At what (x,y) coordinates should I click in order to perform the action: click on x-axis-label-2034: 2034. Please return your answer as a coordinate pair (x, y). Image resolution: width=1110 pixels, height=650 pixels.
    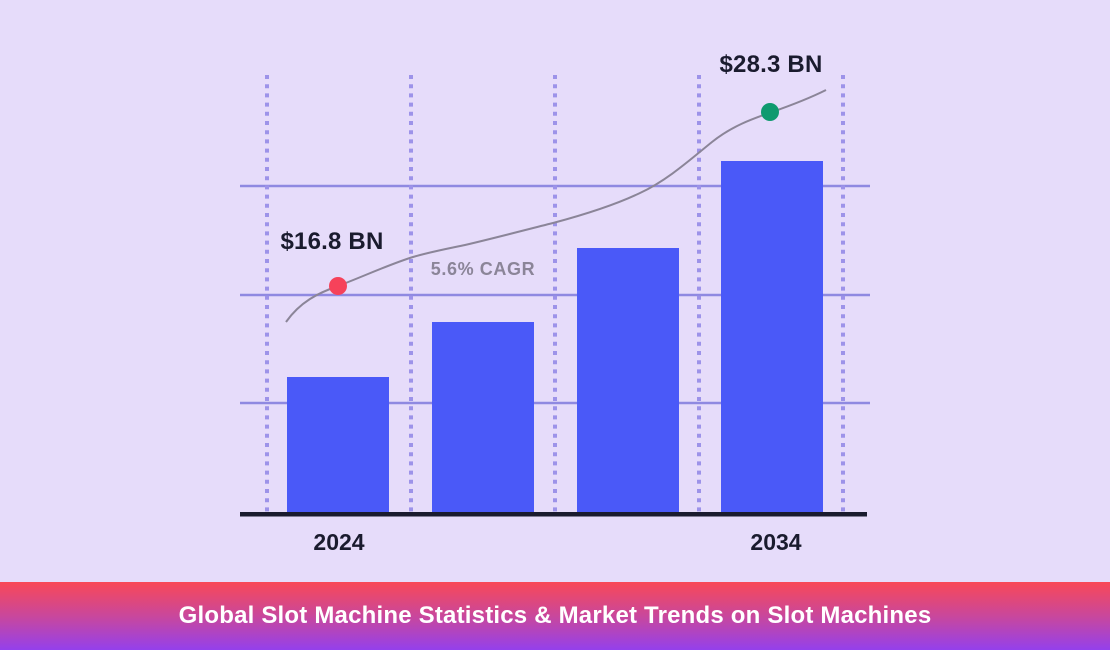
    Looking at the image, I should click on (776, 542).